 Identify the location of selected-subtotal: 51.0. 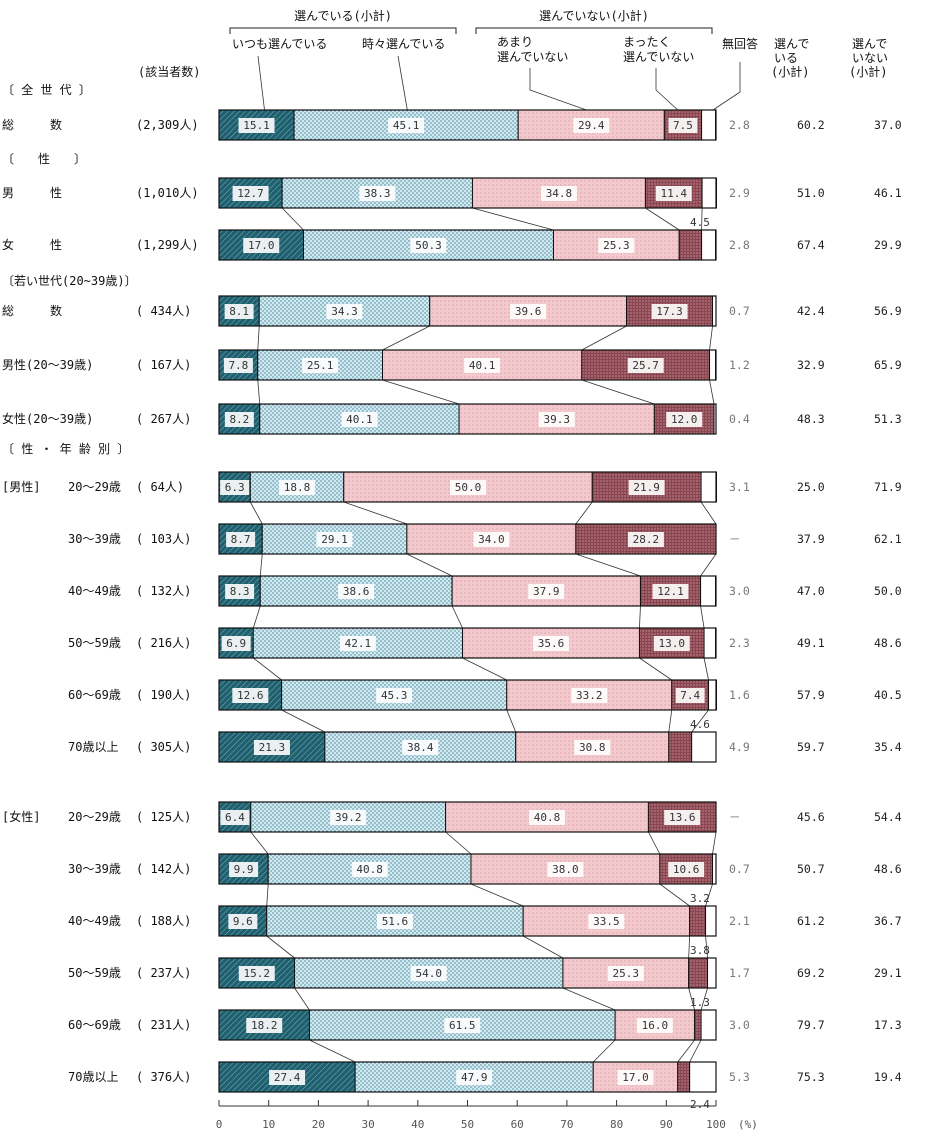
(811, 193).